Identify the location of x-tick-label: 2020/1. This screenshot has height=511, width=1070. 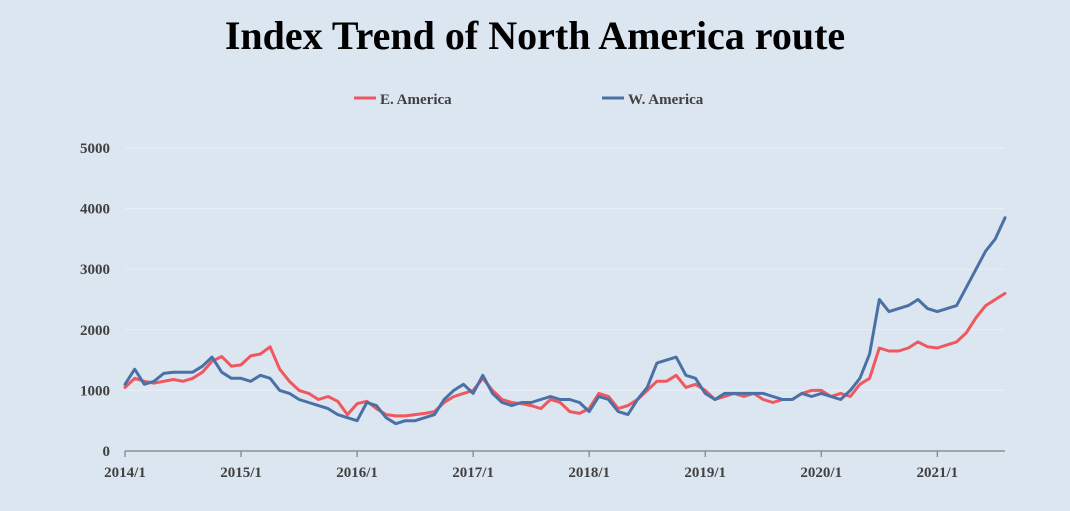
(821, 473).